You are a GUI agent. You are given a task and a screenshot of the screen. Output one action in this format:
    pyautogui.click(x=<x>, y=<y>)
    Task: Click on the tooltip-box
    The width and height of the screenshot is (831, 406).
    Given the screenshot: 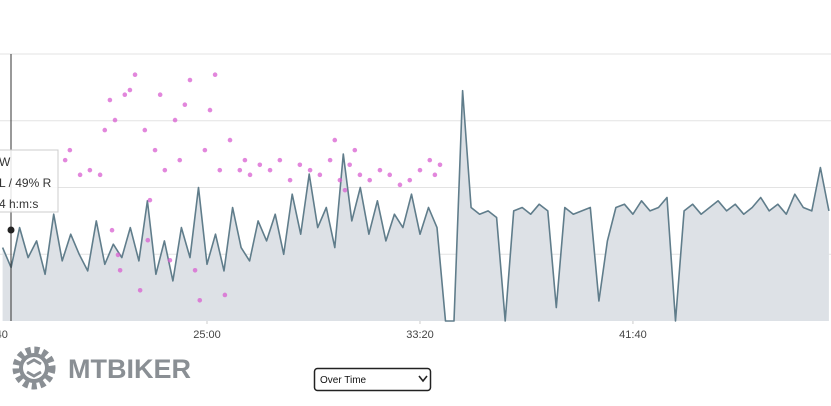 What is the action you would take?
    pyautogui.click(x=29, y=181)
    